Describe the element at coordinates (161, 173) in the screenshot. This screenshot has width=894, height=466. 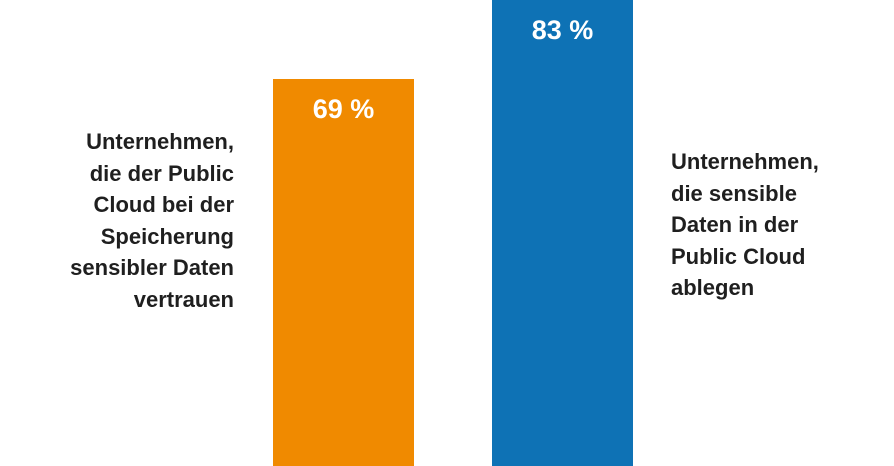
I see `category-label-line: die der Public` at that location.